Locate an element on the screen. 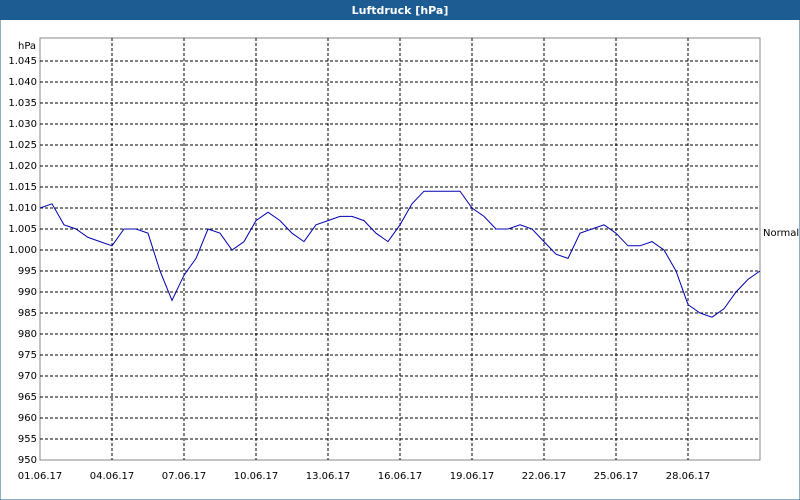  y-tick-label: 1.010 is located at coordinates (22, 208).